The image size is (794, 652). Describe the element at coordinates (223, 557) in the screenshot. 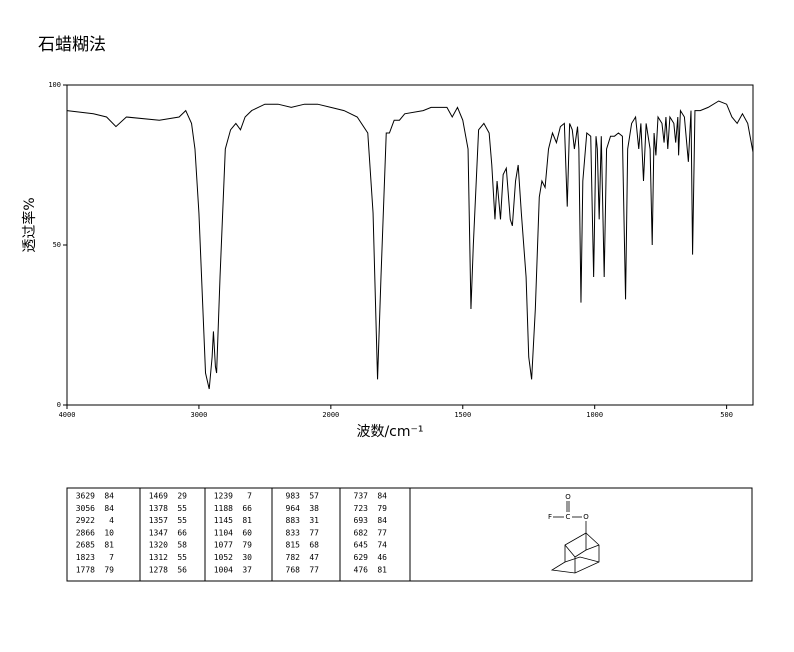

I see `peak-wavenumber: 1052` at that location.